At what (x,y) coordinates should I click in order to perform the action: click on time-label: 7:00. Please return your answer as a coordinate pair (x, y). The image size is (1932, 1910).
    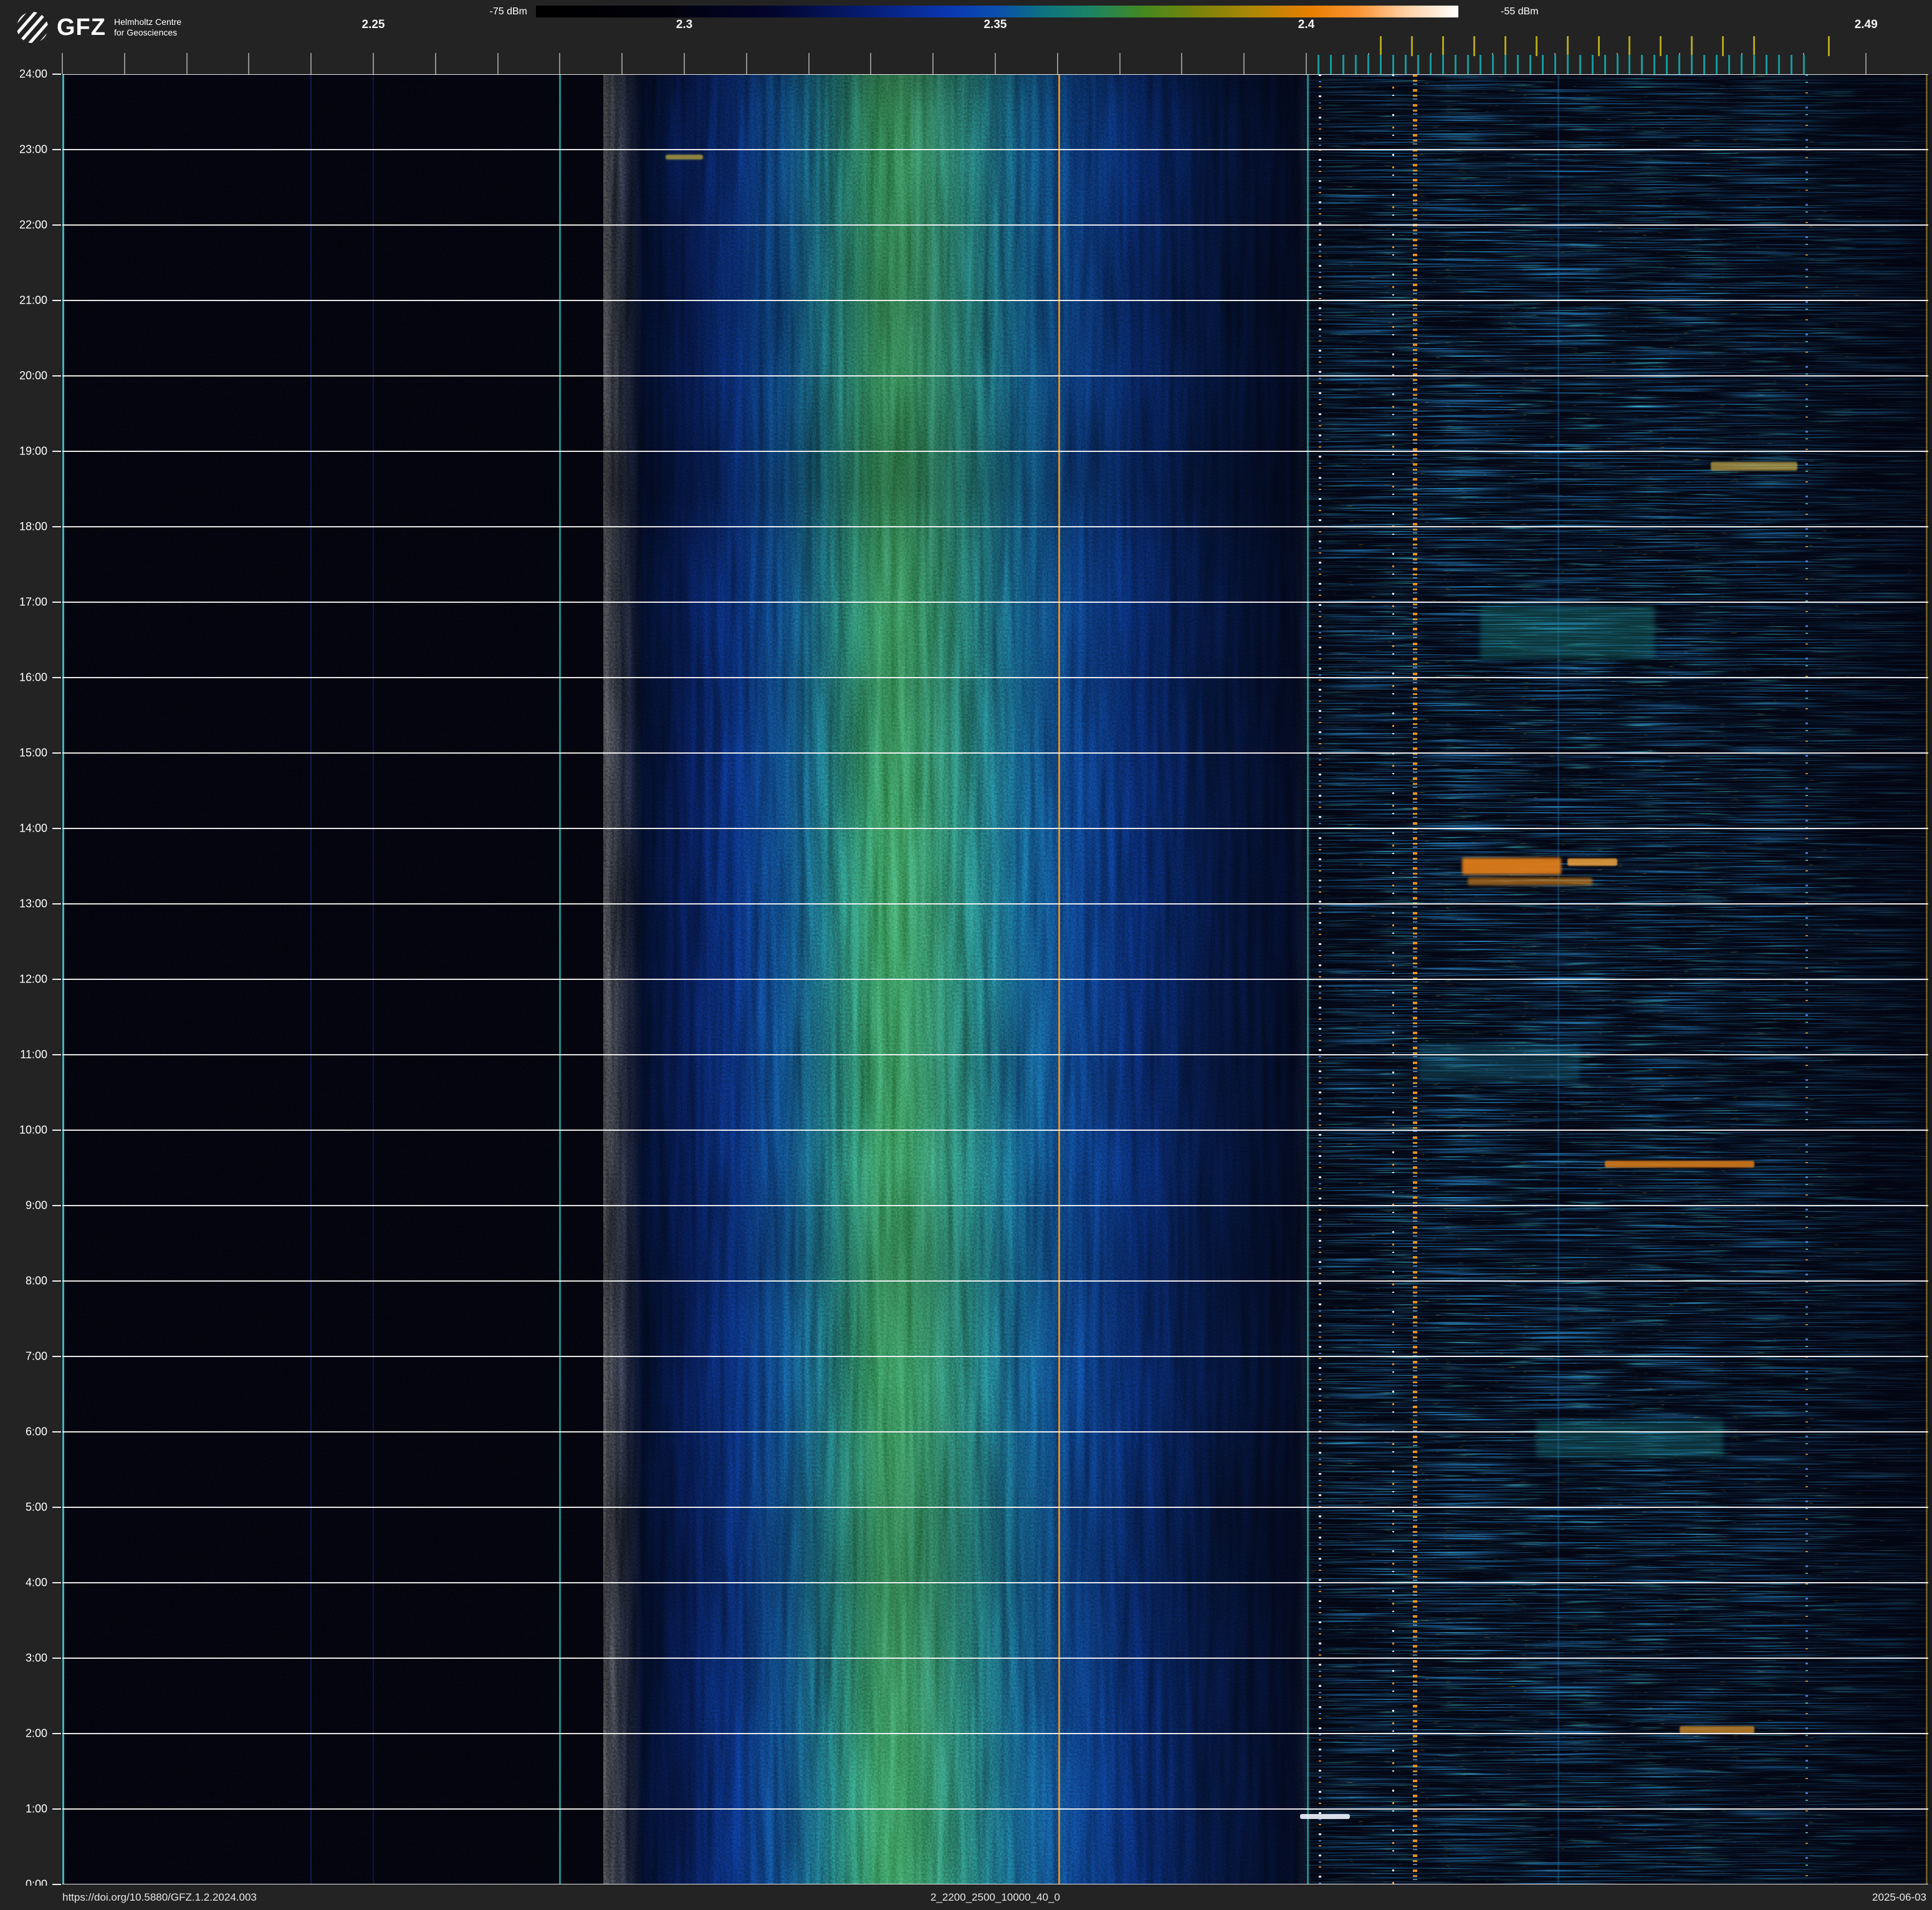
    Looking at the image, I should click on (36, 1356).